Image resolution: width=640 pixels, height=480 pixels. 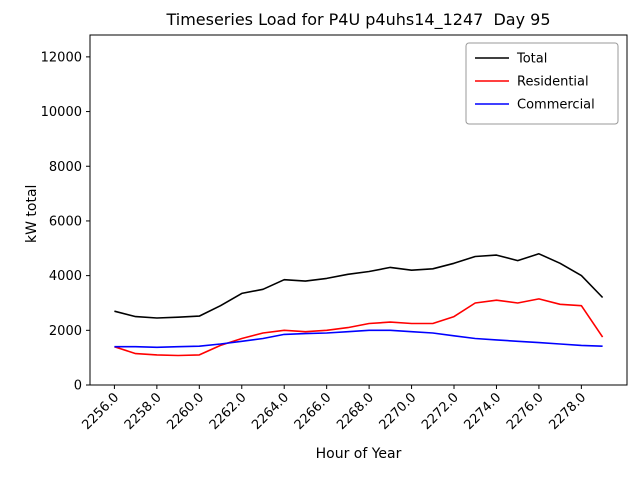 What do you see at coordinates (313, 411) in the screenshot?
I see `x-tick-label: 2266.0` at bounding box center [313, 411].